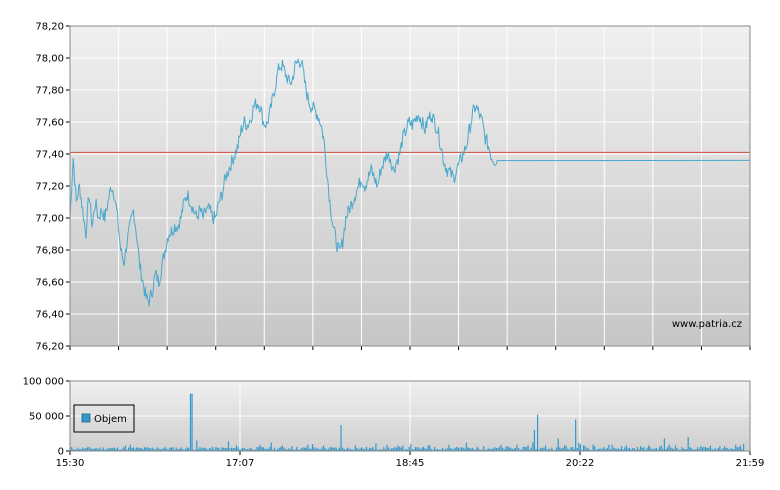  What do you see at coordinates (410, 460) in the screenshot?
I see `volume-x-ticks: 15:30 17:07 18:45 20:22 21:59` at bounding box center [410, 460].